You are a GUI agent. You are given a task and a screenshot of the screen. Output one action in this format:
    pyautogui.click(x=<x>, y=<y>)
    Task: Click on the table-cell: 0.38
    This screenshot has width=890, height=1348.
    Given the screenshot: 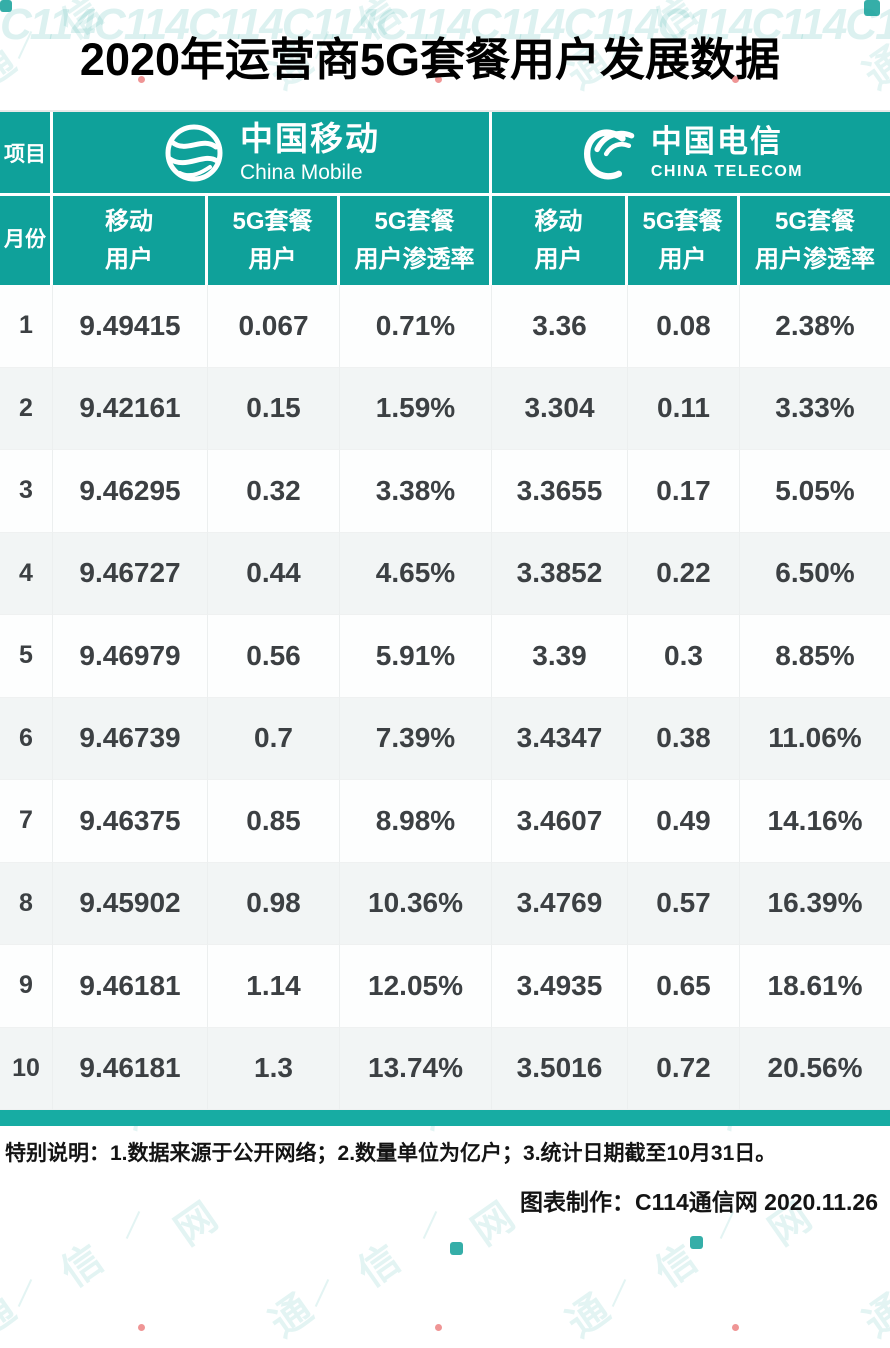 What is the action you would take?
    pyautogui.click(x=684, y=738)
    